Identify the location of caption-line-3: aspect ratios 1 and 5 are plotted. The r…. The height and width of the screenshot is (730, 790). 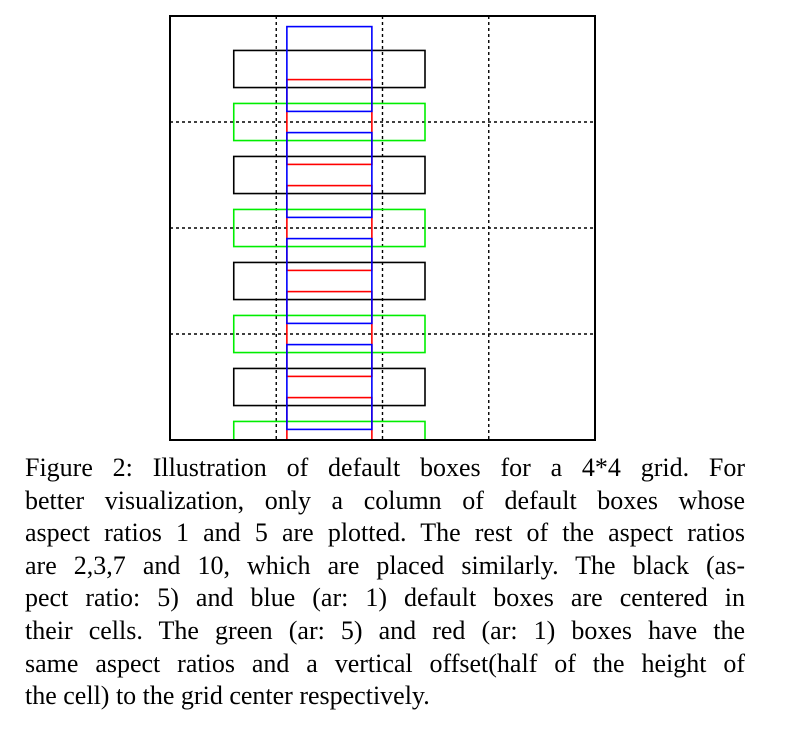
(385, 533).